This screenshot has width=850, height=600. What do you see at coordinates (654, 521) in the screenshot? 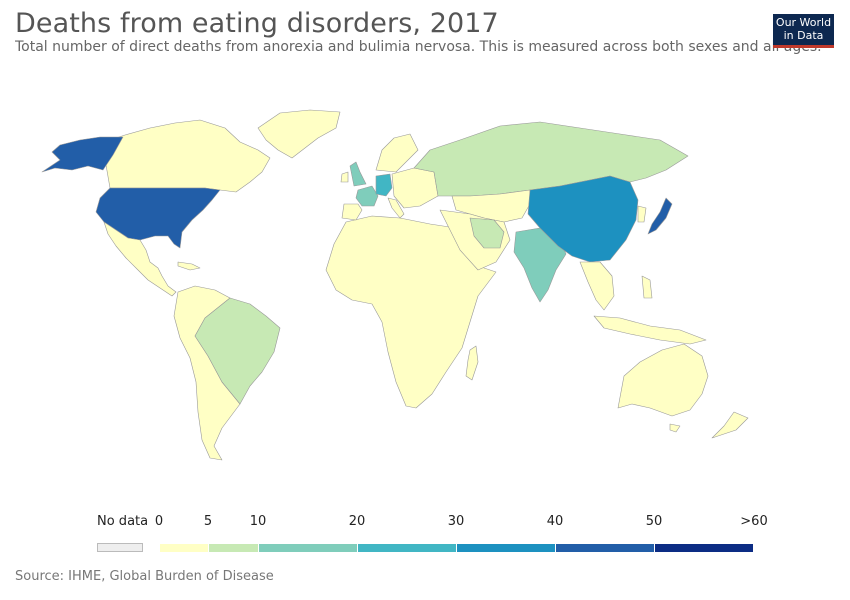
I see `legend-tick-50: 50` at bounding box center [654, 521].